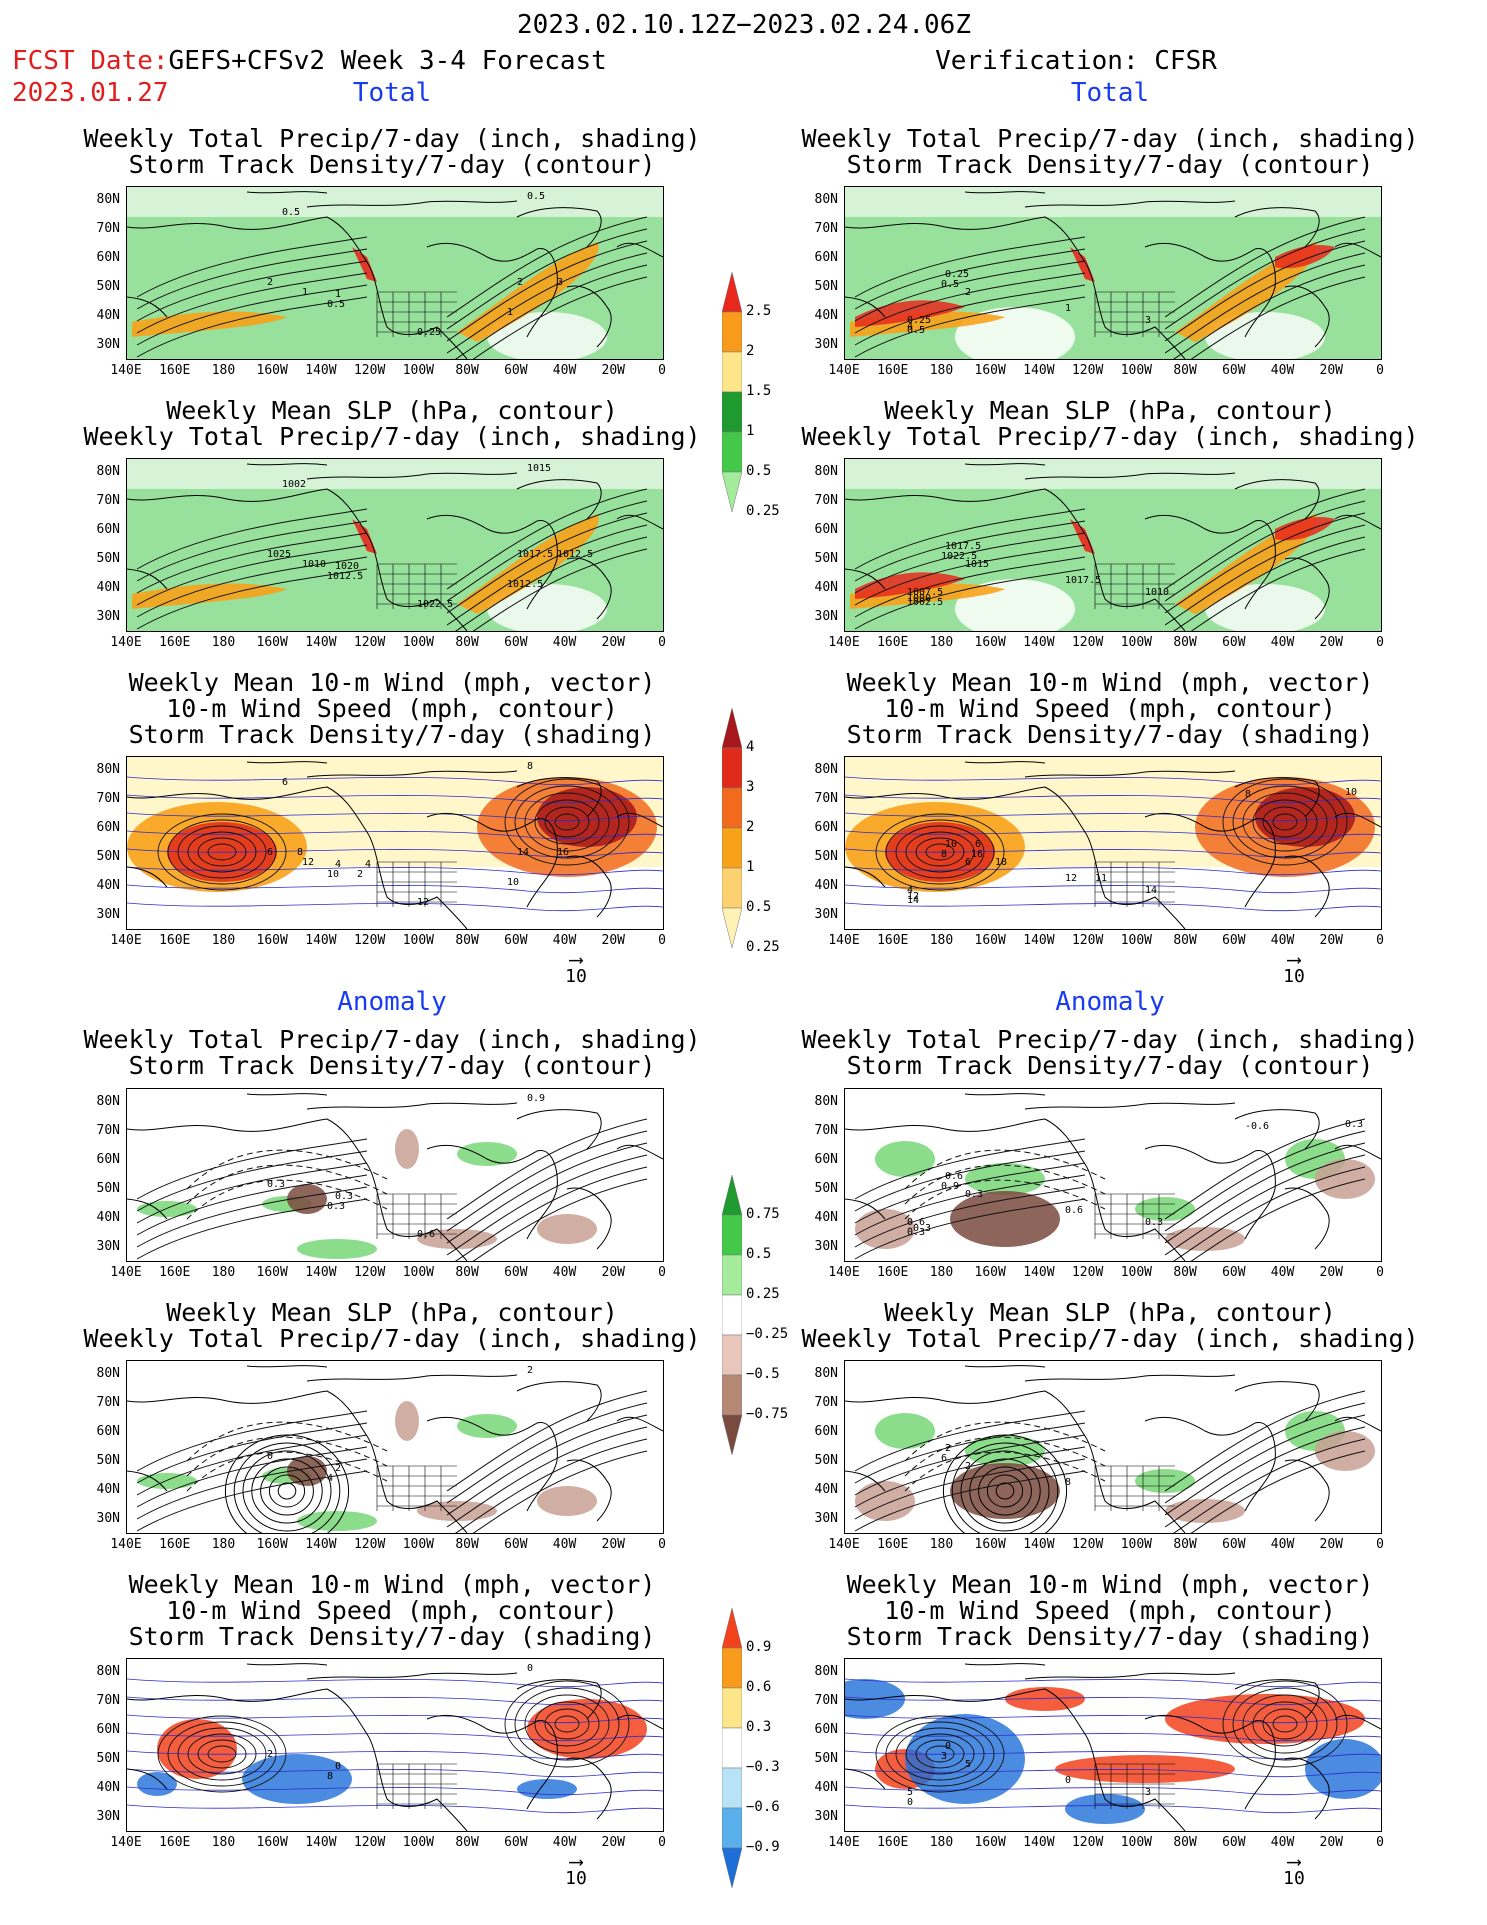 The width and height of the screenshot is (1487, 1925). What do you see at coordinates (90, 93) in the screenshot?
I see `fcst-date: 2023.01.27` at bounding box center [90, 93].